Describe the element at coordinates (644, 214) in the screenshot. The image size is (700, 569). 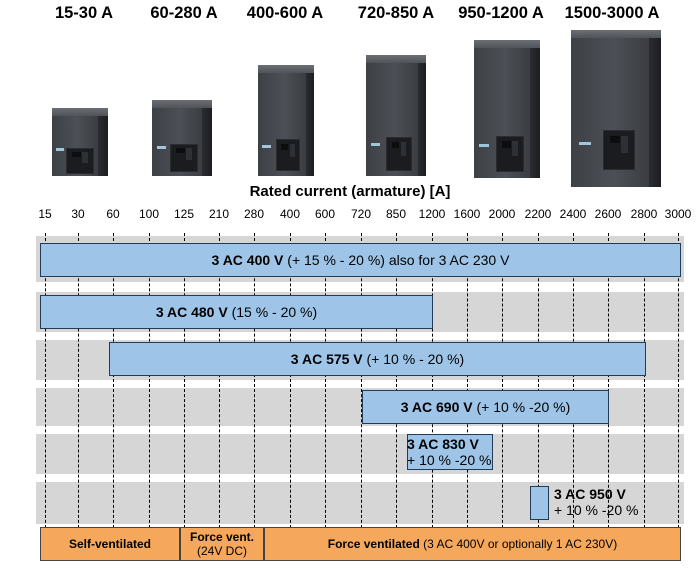
I see `tick-label: 2800` at that location.